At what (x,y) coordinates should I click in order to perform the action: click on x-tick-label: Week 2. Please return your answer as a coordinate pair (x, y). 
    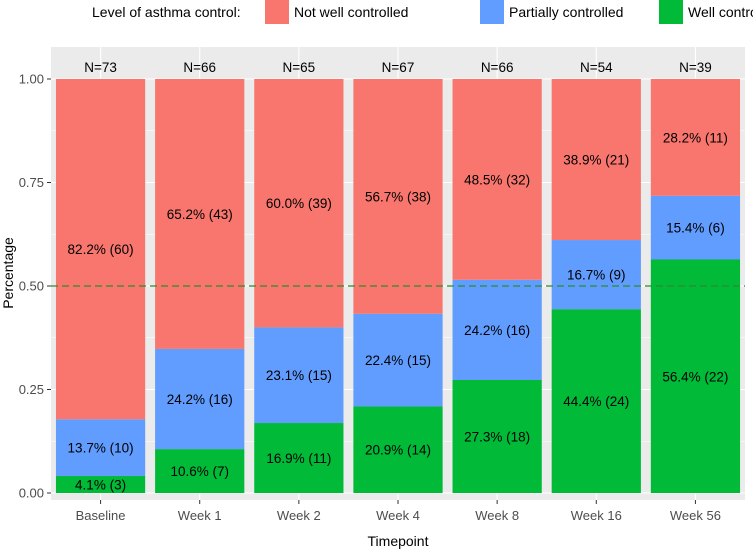
    Looking at the image, I should click on (299, 515).